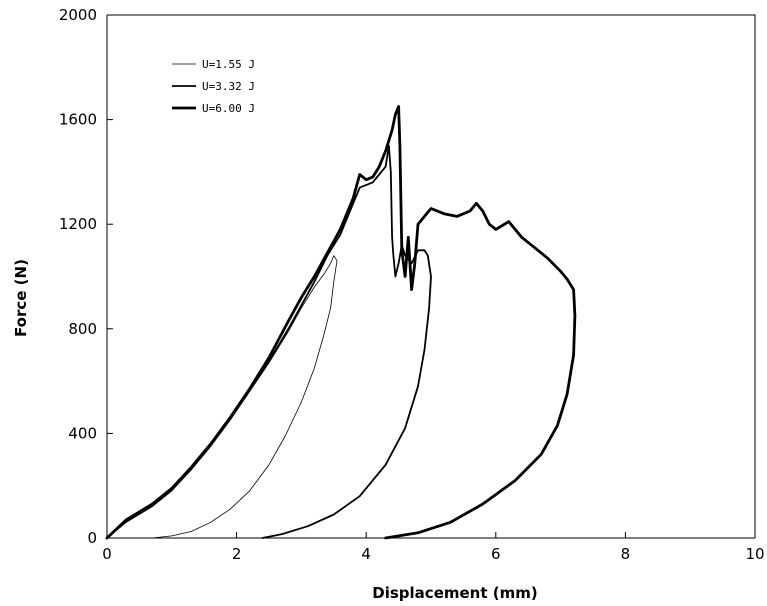  I want to click on x-tick-label: 10, so click(754, 554).